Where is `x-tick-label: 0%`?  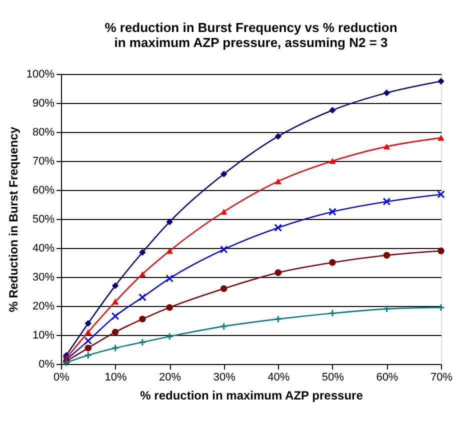 x-tick-label: 0% is located at coordinates (62, 378).